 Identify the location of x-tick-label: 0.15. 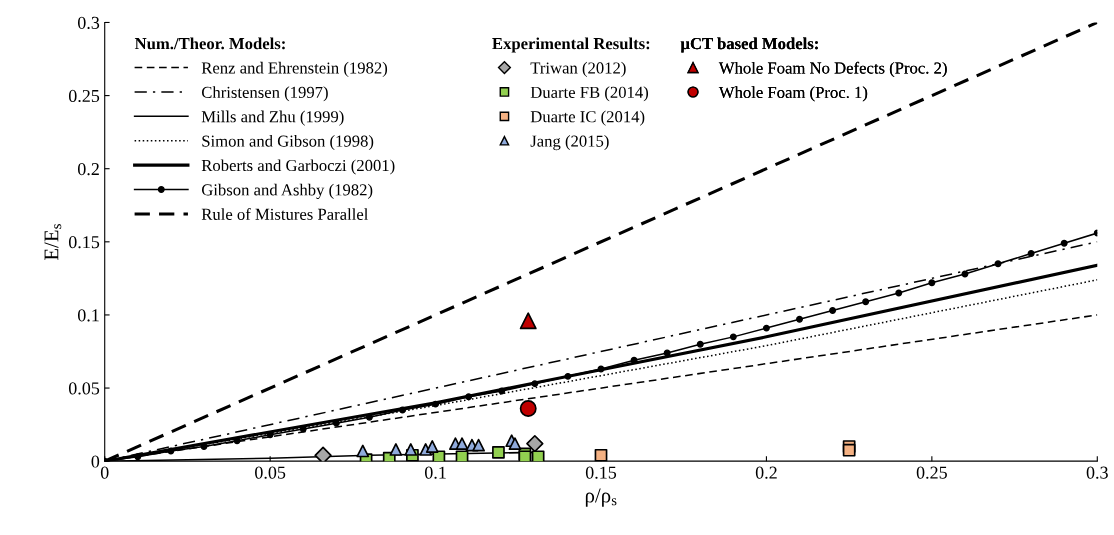
(601, 472).